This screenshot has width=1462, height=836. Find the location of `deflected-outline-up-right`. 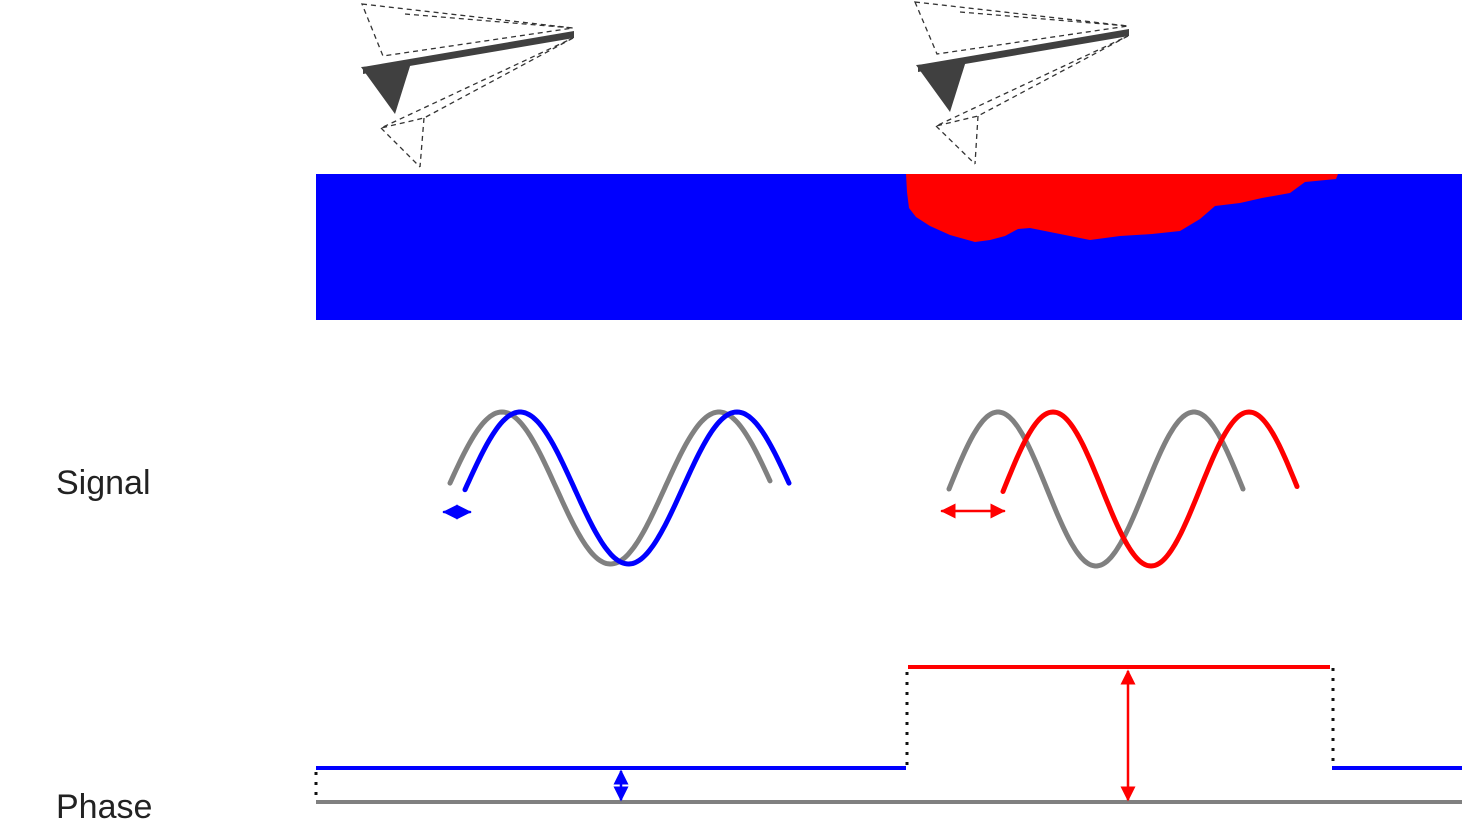

deflected-outline-up-right is located at coordinates (1021, 28).